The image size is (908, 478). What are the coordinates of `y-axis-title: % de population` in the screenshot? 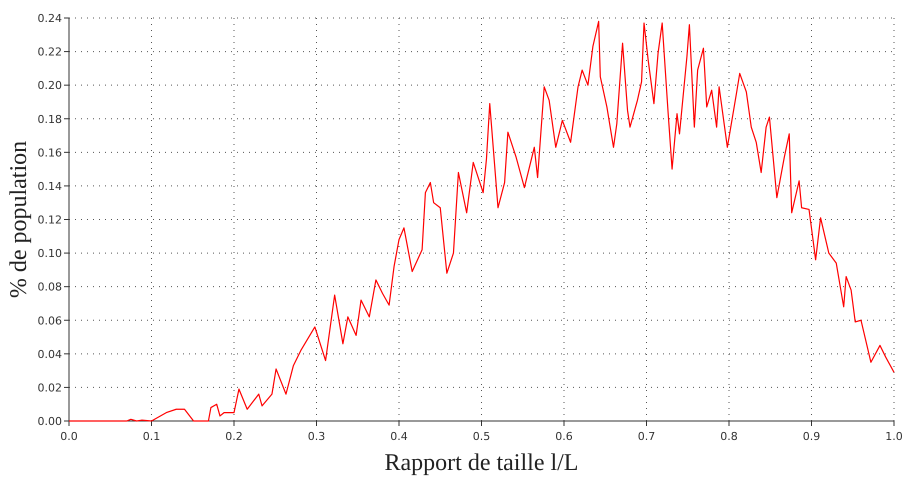 It's located at (19, 219).